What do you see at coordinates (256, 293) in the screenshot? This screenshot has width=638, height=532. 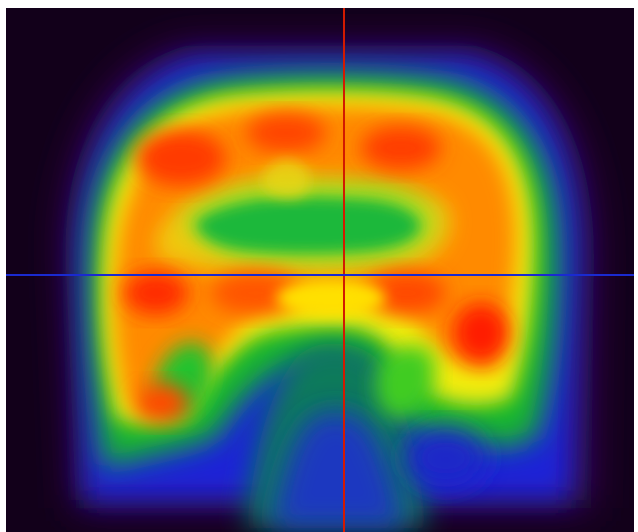 I see `hotspot-mid-center` at bounding box center [256, 293].